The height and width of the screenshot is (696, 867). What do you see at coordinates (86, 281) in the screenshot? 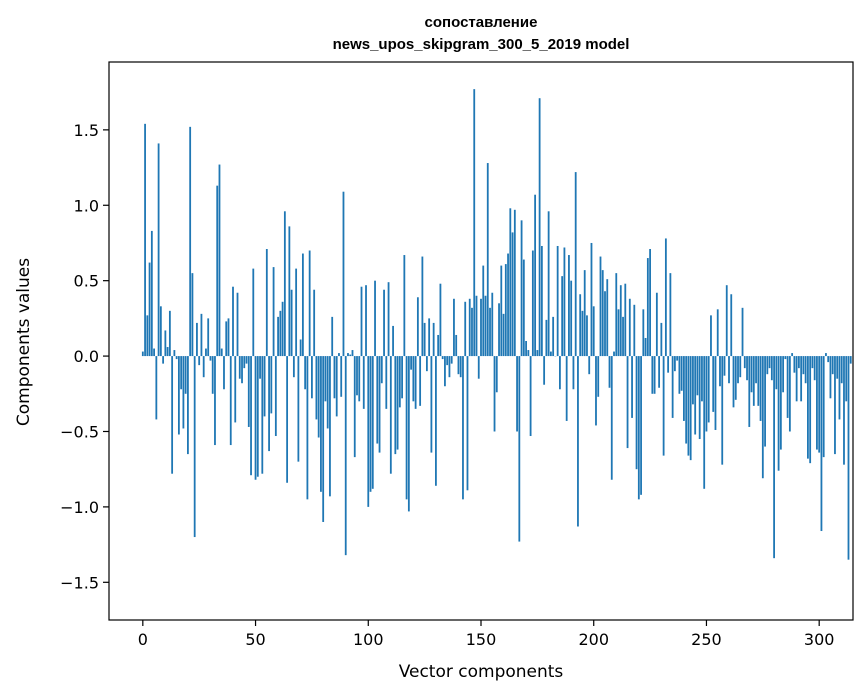
I see `y-tick-label-4: 0.5` at bounding box center [86, 281].